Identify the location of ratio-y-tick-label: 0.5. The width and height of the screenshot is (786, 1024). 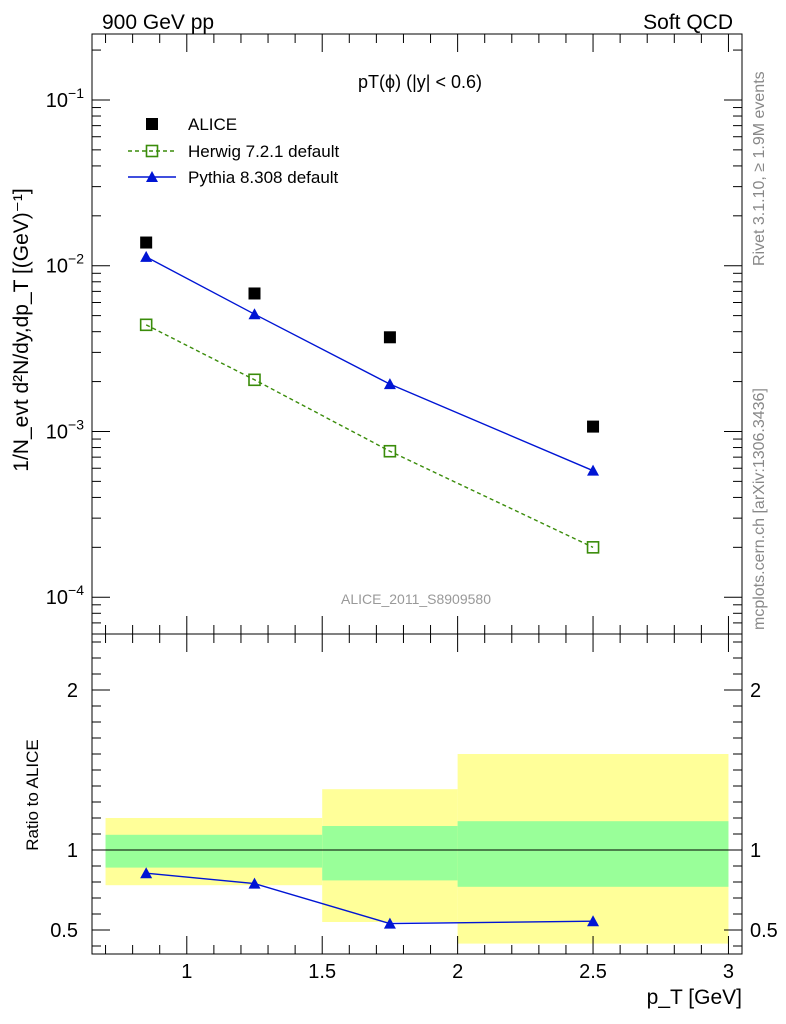
(64, 931).